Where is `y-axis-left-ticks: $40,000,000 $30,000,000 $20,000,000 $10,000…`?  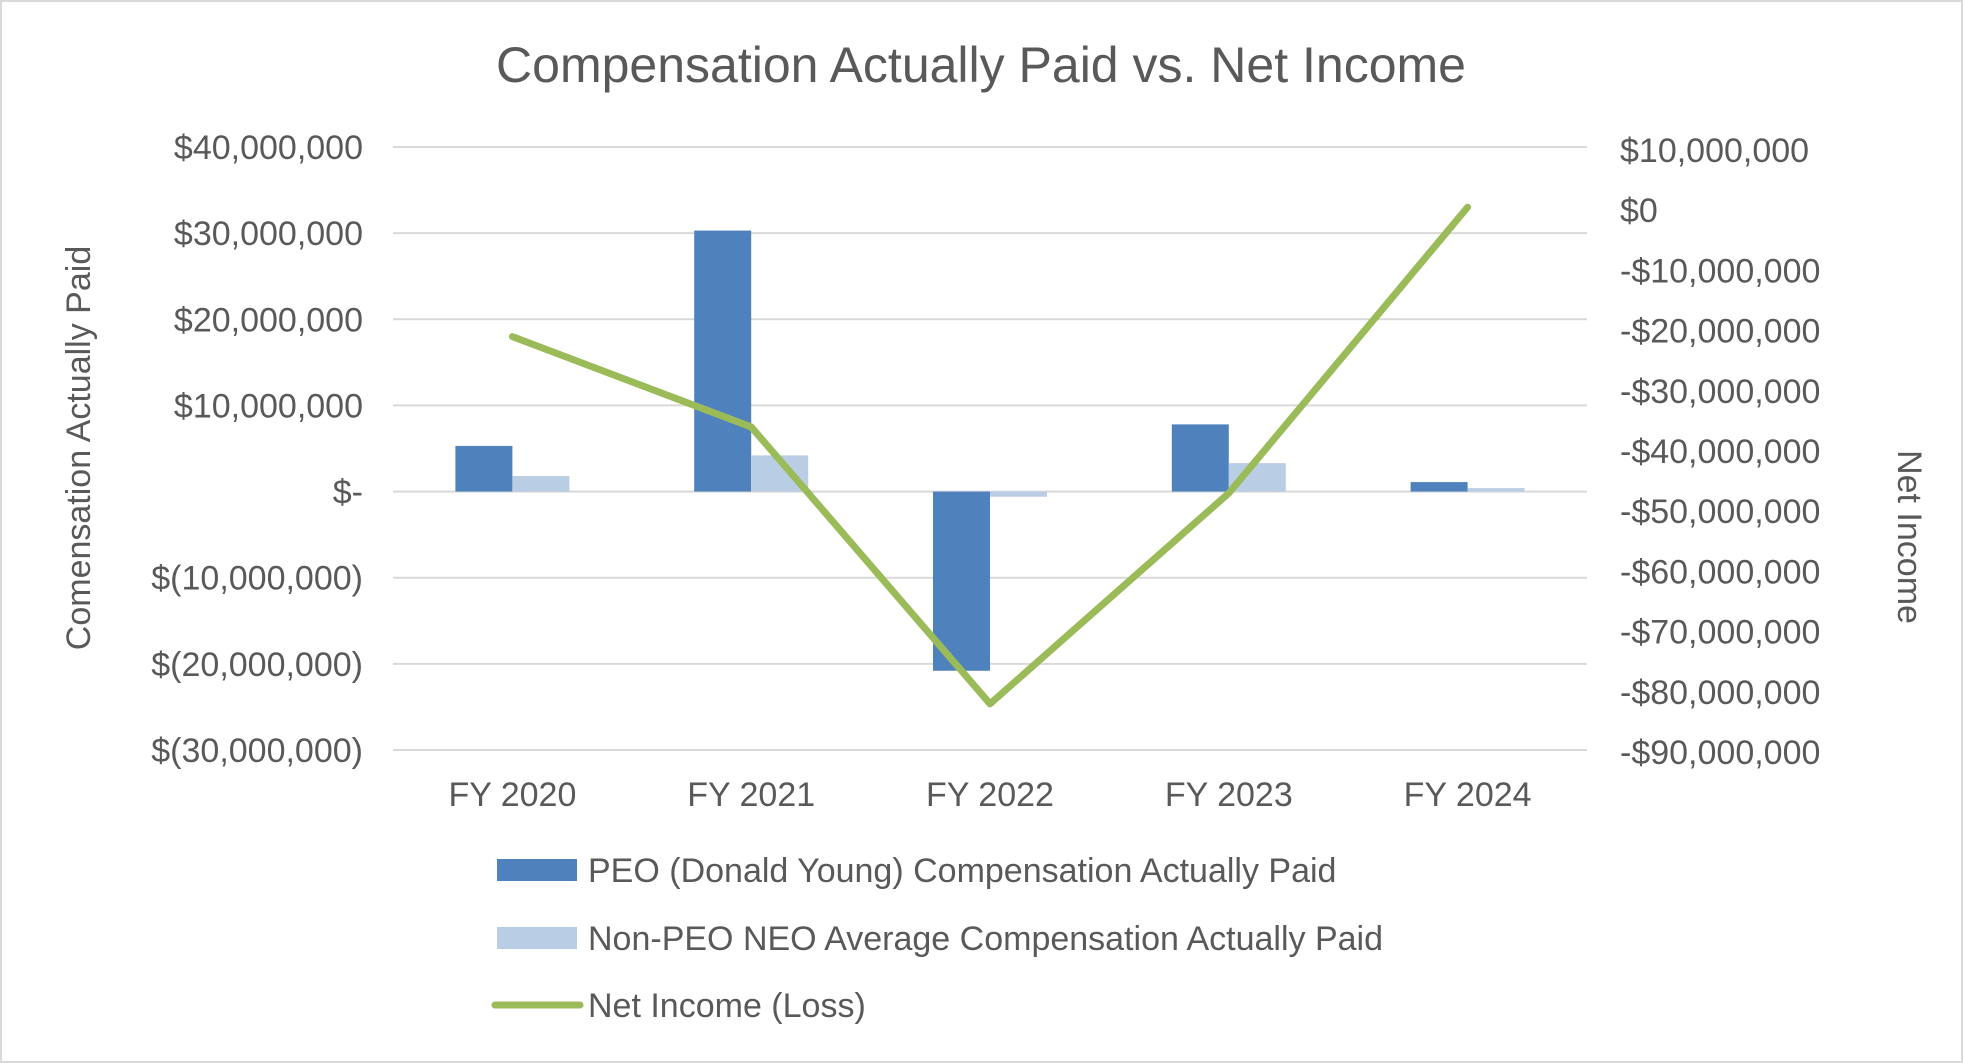
y-axis-left-ticks: $40,000,000 $30,000,000 $20,000,000 $10,000… is located at coordinates (257, 449).